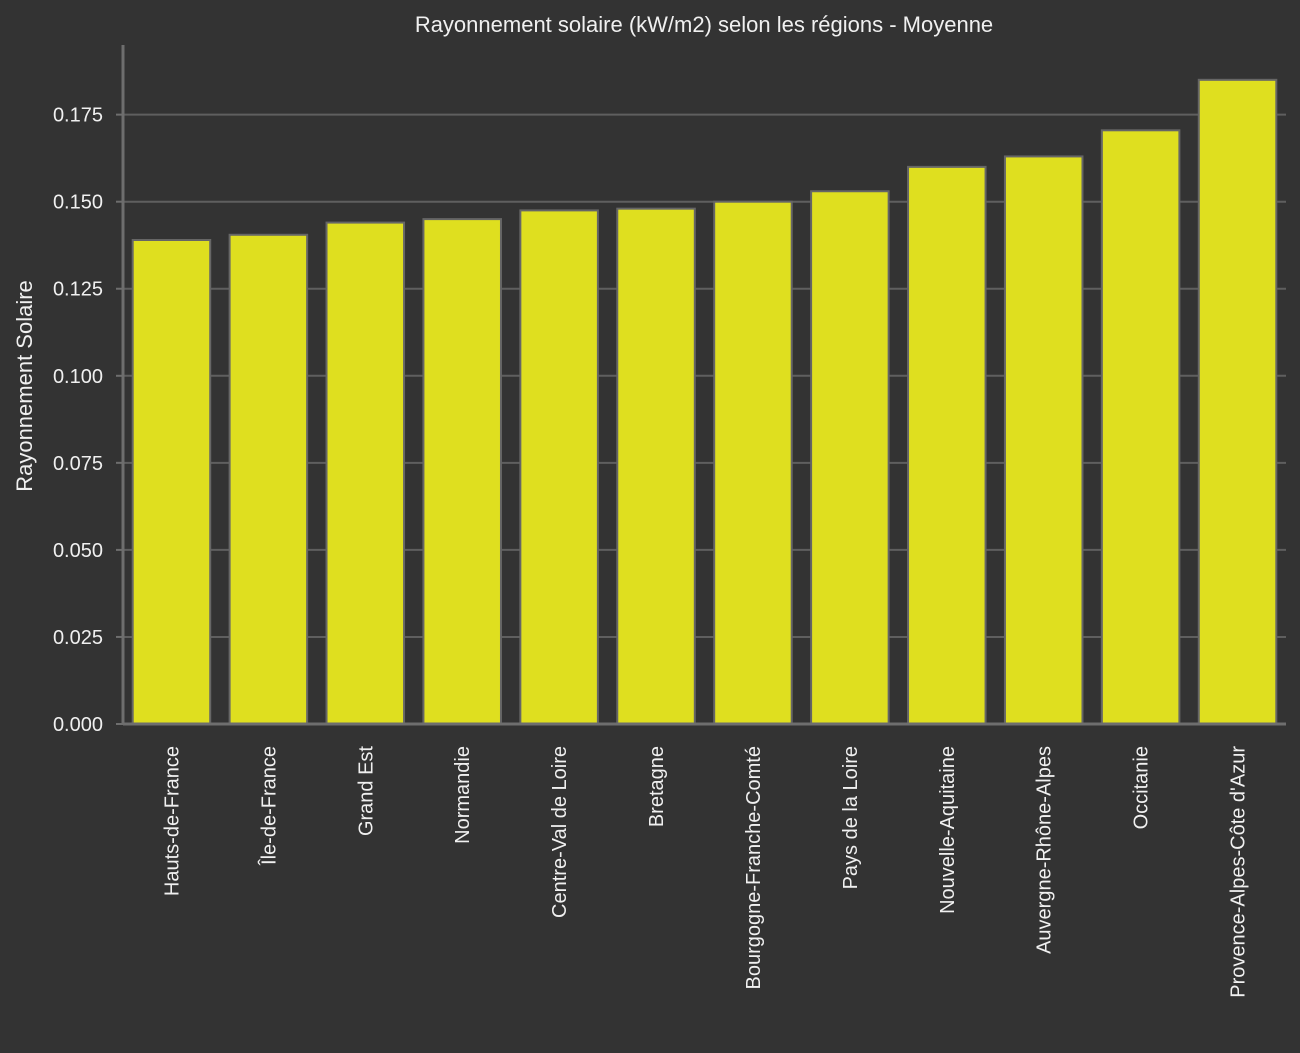  What do you see at coordinates (463, 795) in the screenshot?
I see `x-tick-label: Normandie` at bounding box center [463, 795].